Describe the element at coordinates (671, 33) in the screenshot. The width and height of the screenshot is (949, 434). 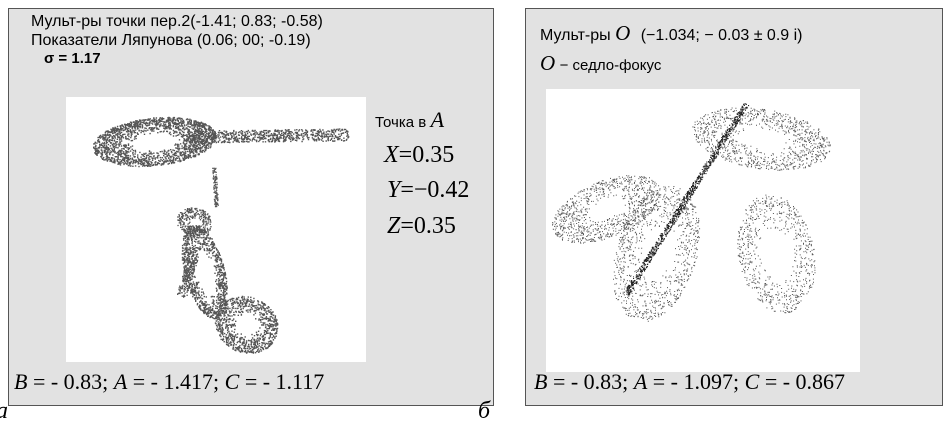
I see `multipliers-text-b: Мульт-ры O (−1.034; − 0.03 ± 0.9 i)` at that location.